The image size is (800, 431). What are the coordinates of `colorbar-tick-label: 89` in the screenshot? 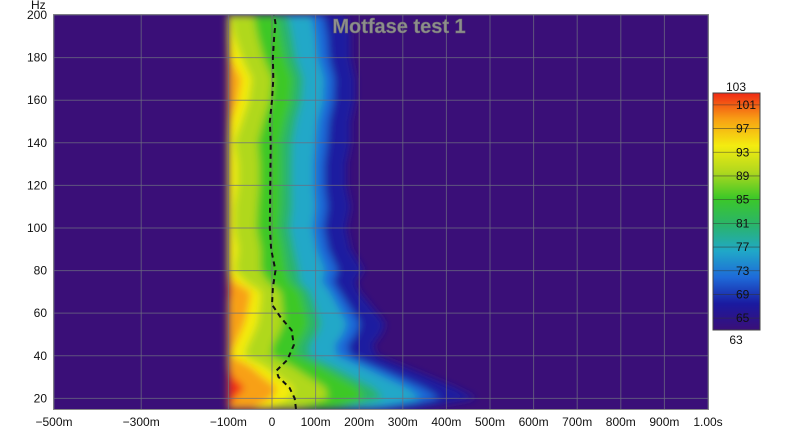 It's located at (743, 176).